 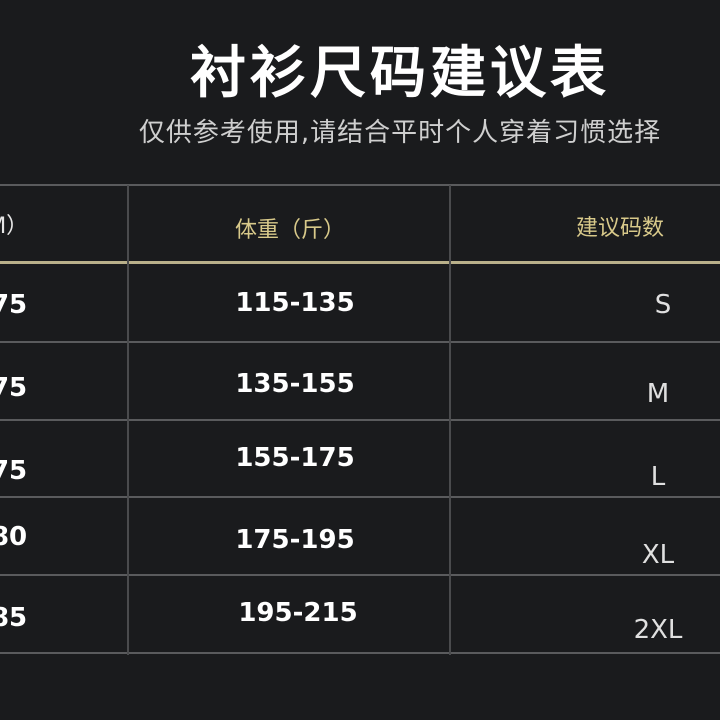 I want to click on weight-cell: 175-195, so click(x=295, y=540).